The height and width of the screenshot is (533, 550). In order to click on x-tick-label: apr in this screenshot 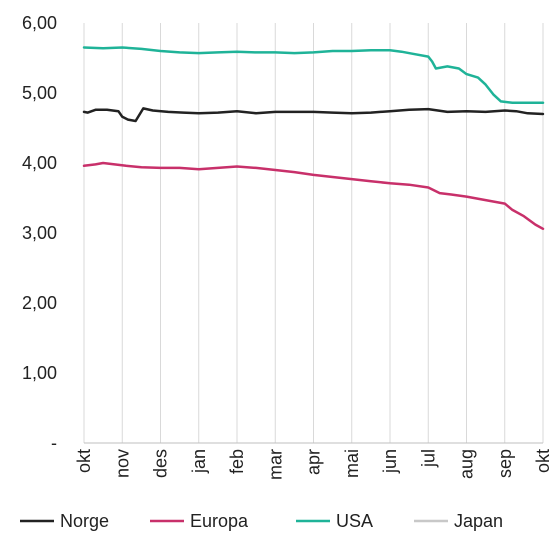, I will do `click(314, 462)`.